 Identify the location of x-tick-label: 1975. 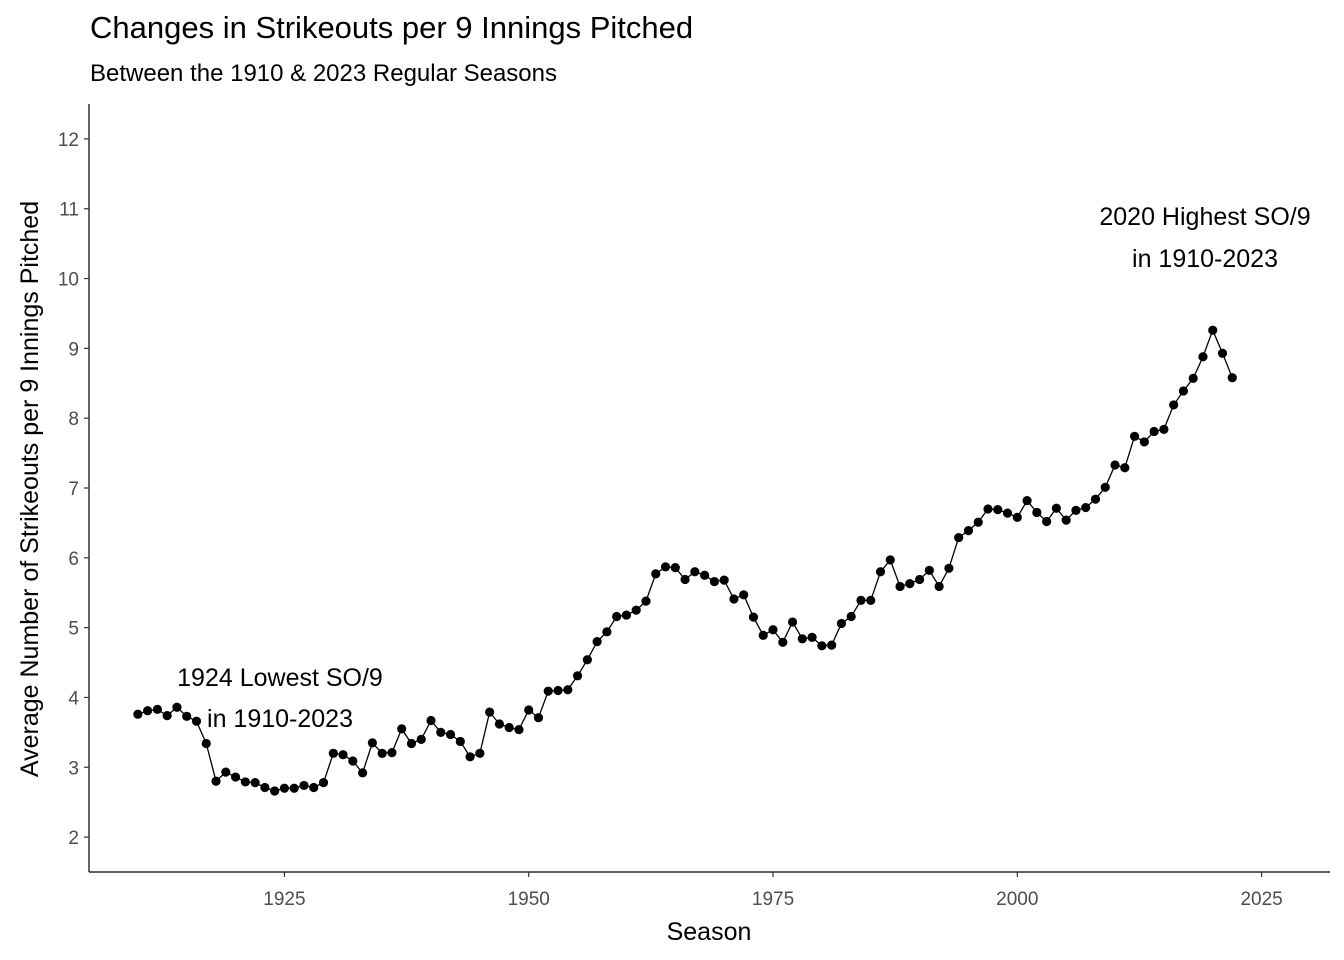
(773, 899).